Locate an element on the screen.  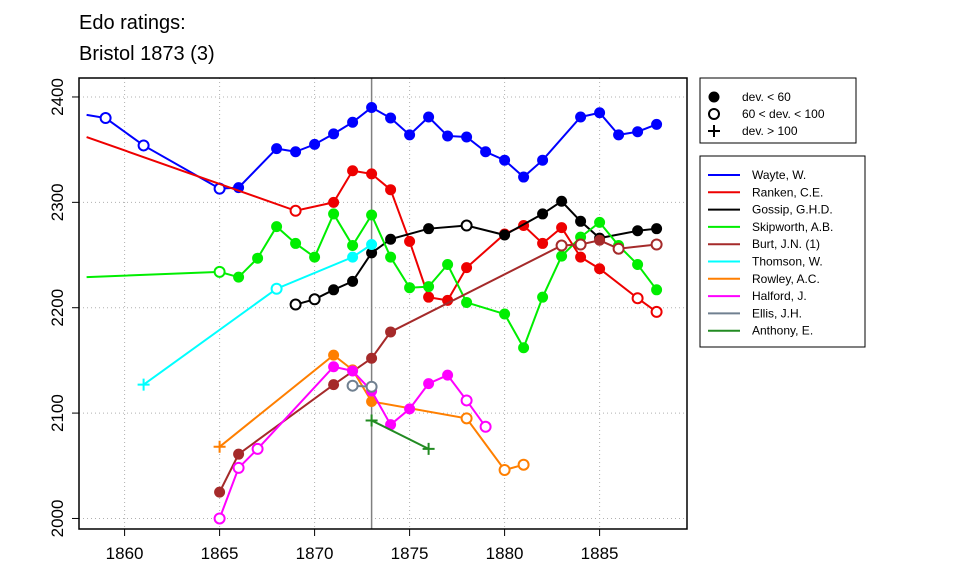
legend-marker-filled is located at coordinates (714, 97).